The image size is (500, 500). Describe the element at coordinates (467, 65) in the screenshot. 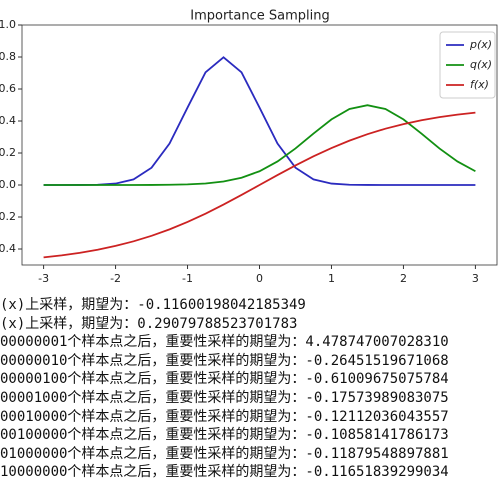

I see `legend-box` at that location.